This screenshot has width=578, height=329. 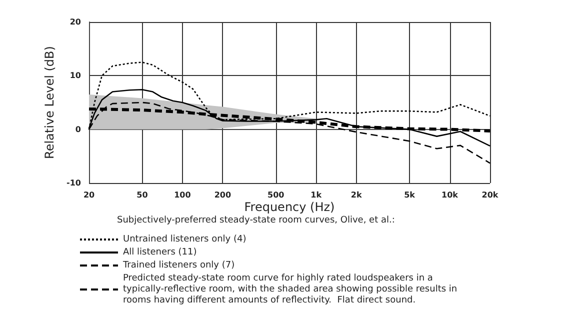 What do you see at coordinates (223, 195) in the screenshot?
I see `x-tick-label: 200` at bounding box center [223, 195].